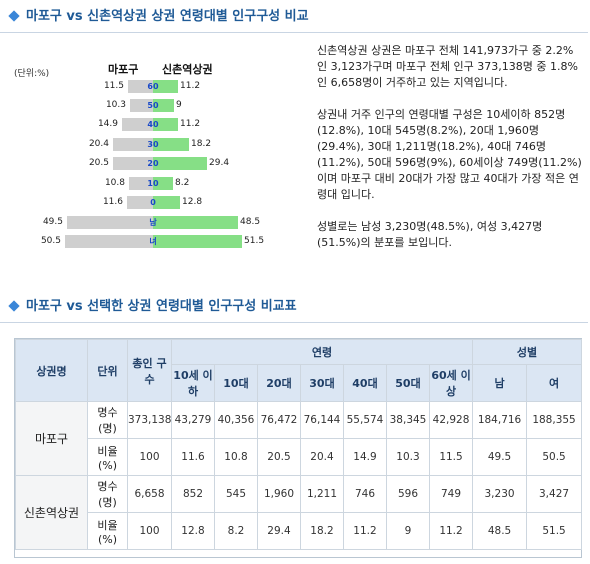 The image size is (590, 564). I want to click on table-cell: 20.4, so click(322, 457).